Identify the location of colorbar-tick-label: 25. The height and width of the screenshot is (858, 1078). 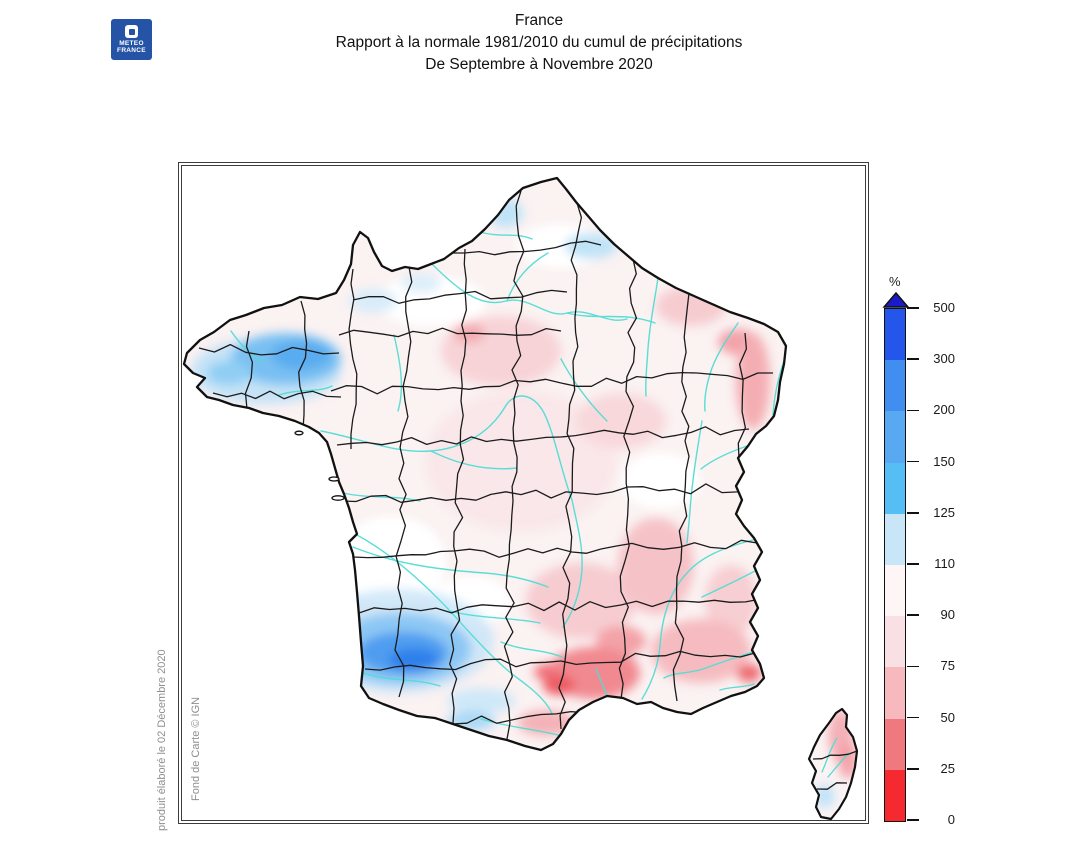
(947, 768).